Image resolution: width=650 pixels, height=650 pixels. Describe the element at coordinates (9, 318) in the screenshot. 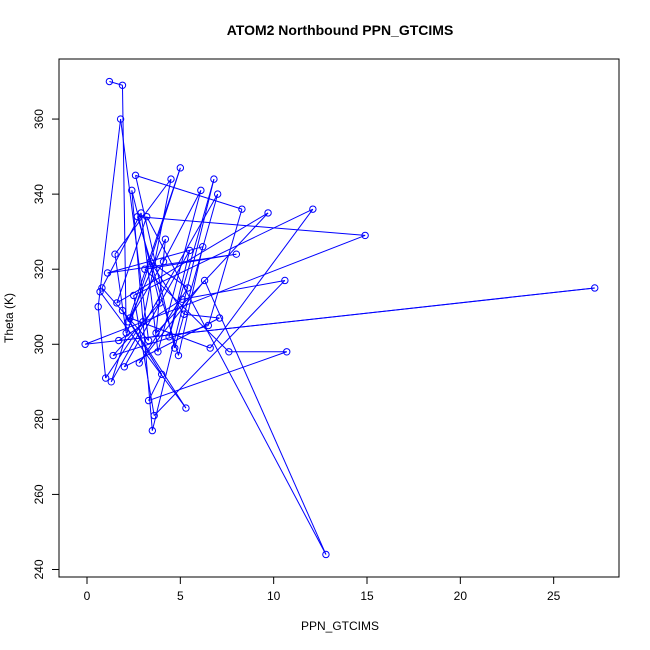

I see `y-axis-label: Theta (K)` at that location.